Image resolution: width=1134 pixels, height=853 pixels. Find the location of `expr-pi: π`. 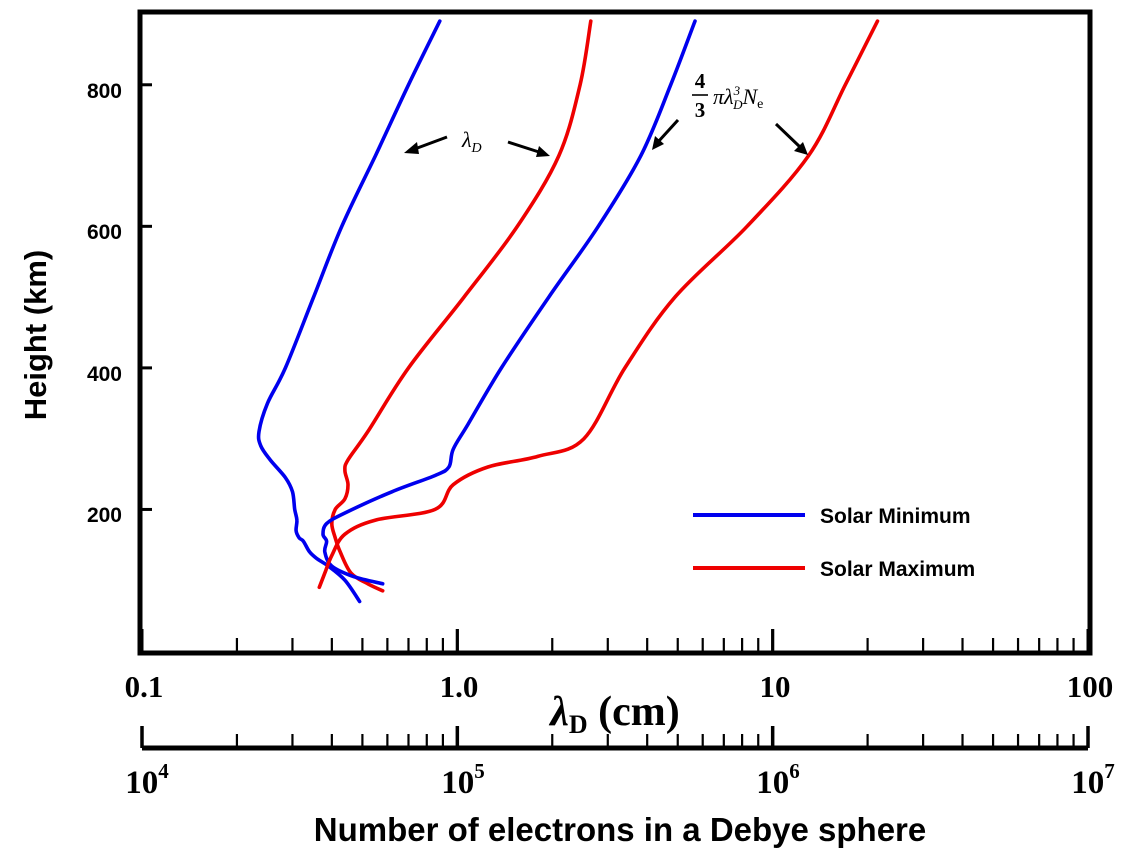

expr-pi: π is located at coordinates (719, 96).